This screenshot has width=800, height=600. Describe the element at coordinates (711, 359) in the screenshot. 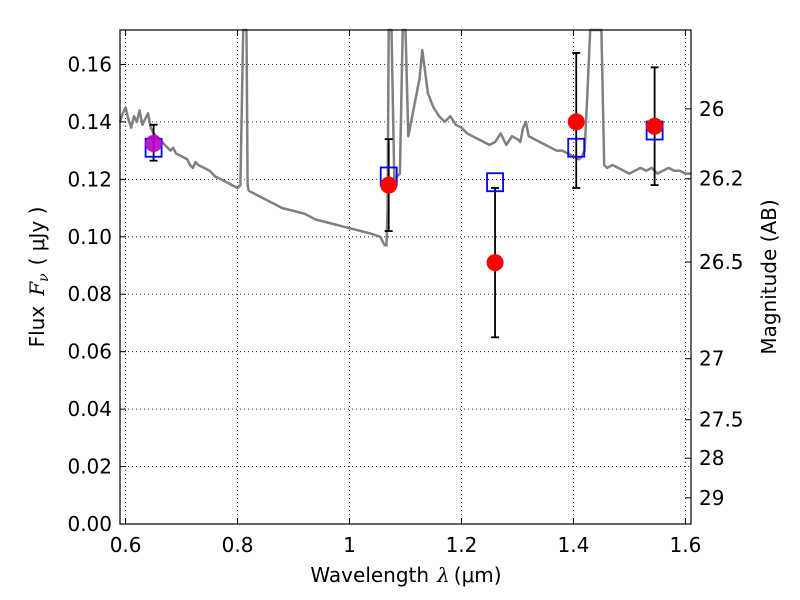

I see `y2-tick-label: 27` at that location.